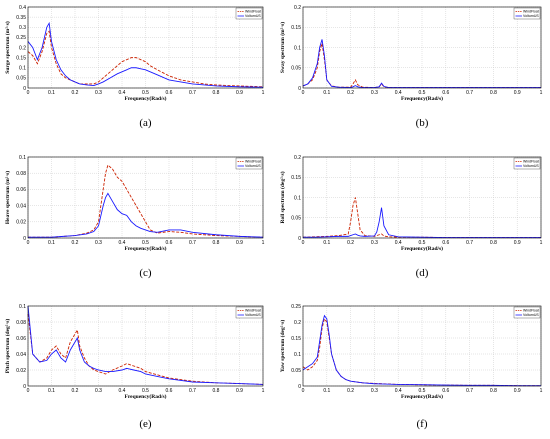 The height and width of the screenshot is (439, 550). Describe the element at coordinates (21, 371) in the screenshot. I see `y-tick-label: 0.02` at that location.